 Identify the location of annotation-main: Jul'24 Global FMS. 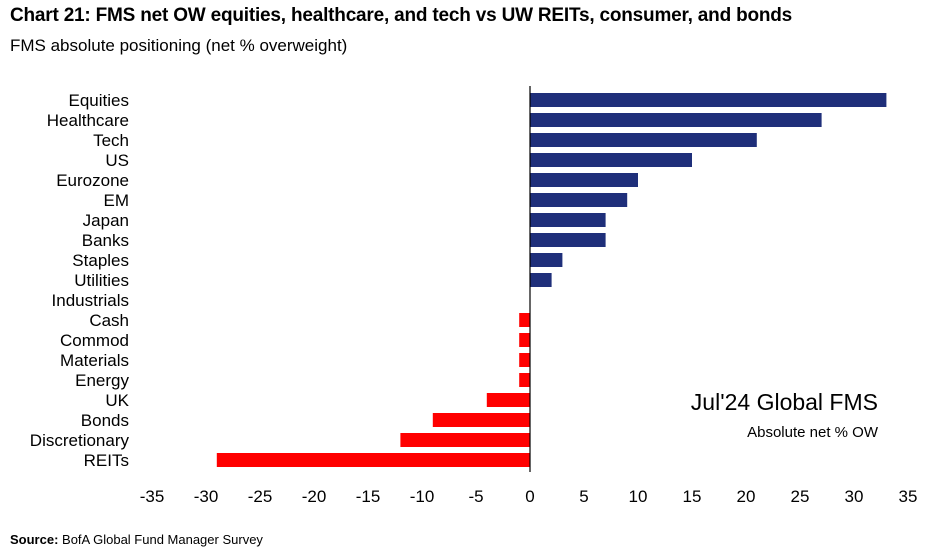
(784, 402).